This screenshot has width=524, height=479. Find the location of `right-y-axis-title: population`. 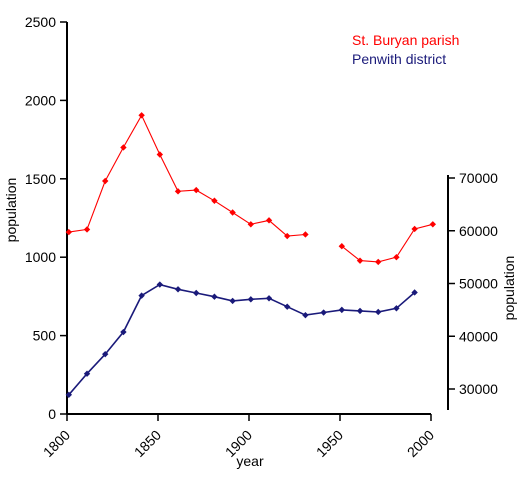

right-y-axis-title: population is located at coordinates (509, 288).